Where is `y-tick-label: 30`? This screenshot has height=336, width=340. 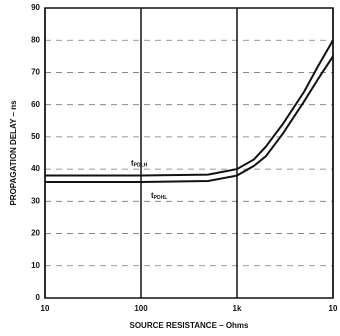 y-tick-label: 30 is located at coordinates (35, 200).